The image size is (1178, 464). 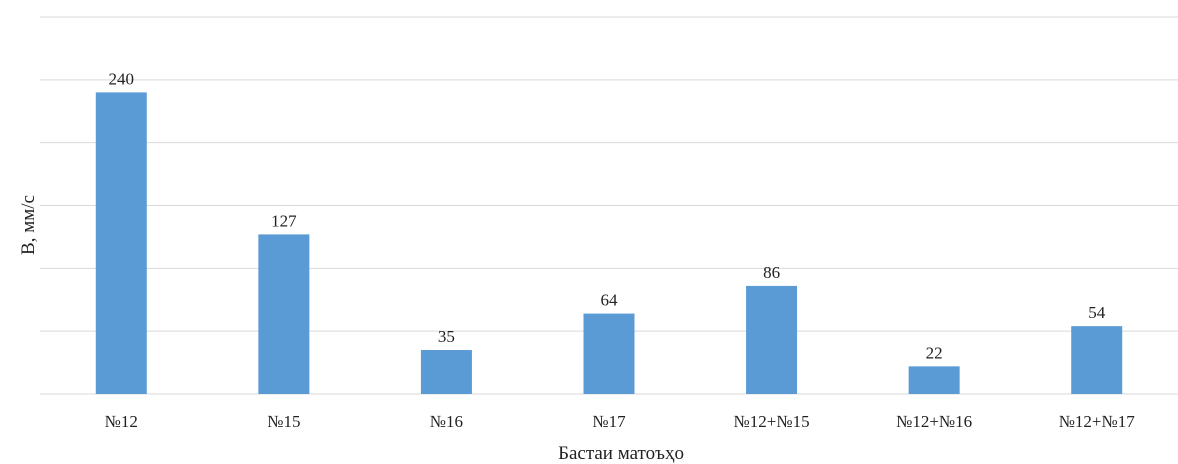 What do you see at coordinates (609, 421) in the screenshot?
I see `x-tick-label: №17` at bounding box center [609, 421].